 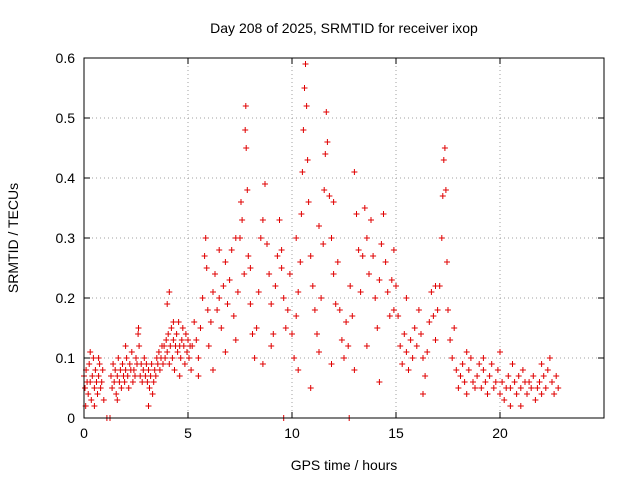 What do you see at coordinates (344, 465) in the screenshot?
I see `x-axis-label: GPS time / hours` at bounding box center [344, 465].